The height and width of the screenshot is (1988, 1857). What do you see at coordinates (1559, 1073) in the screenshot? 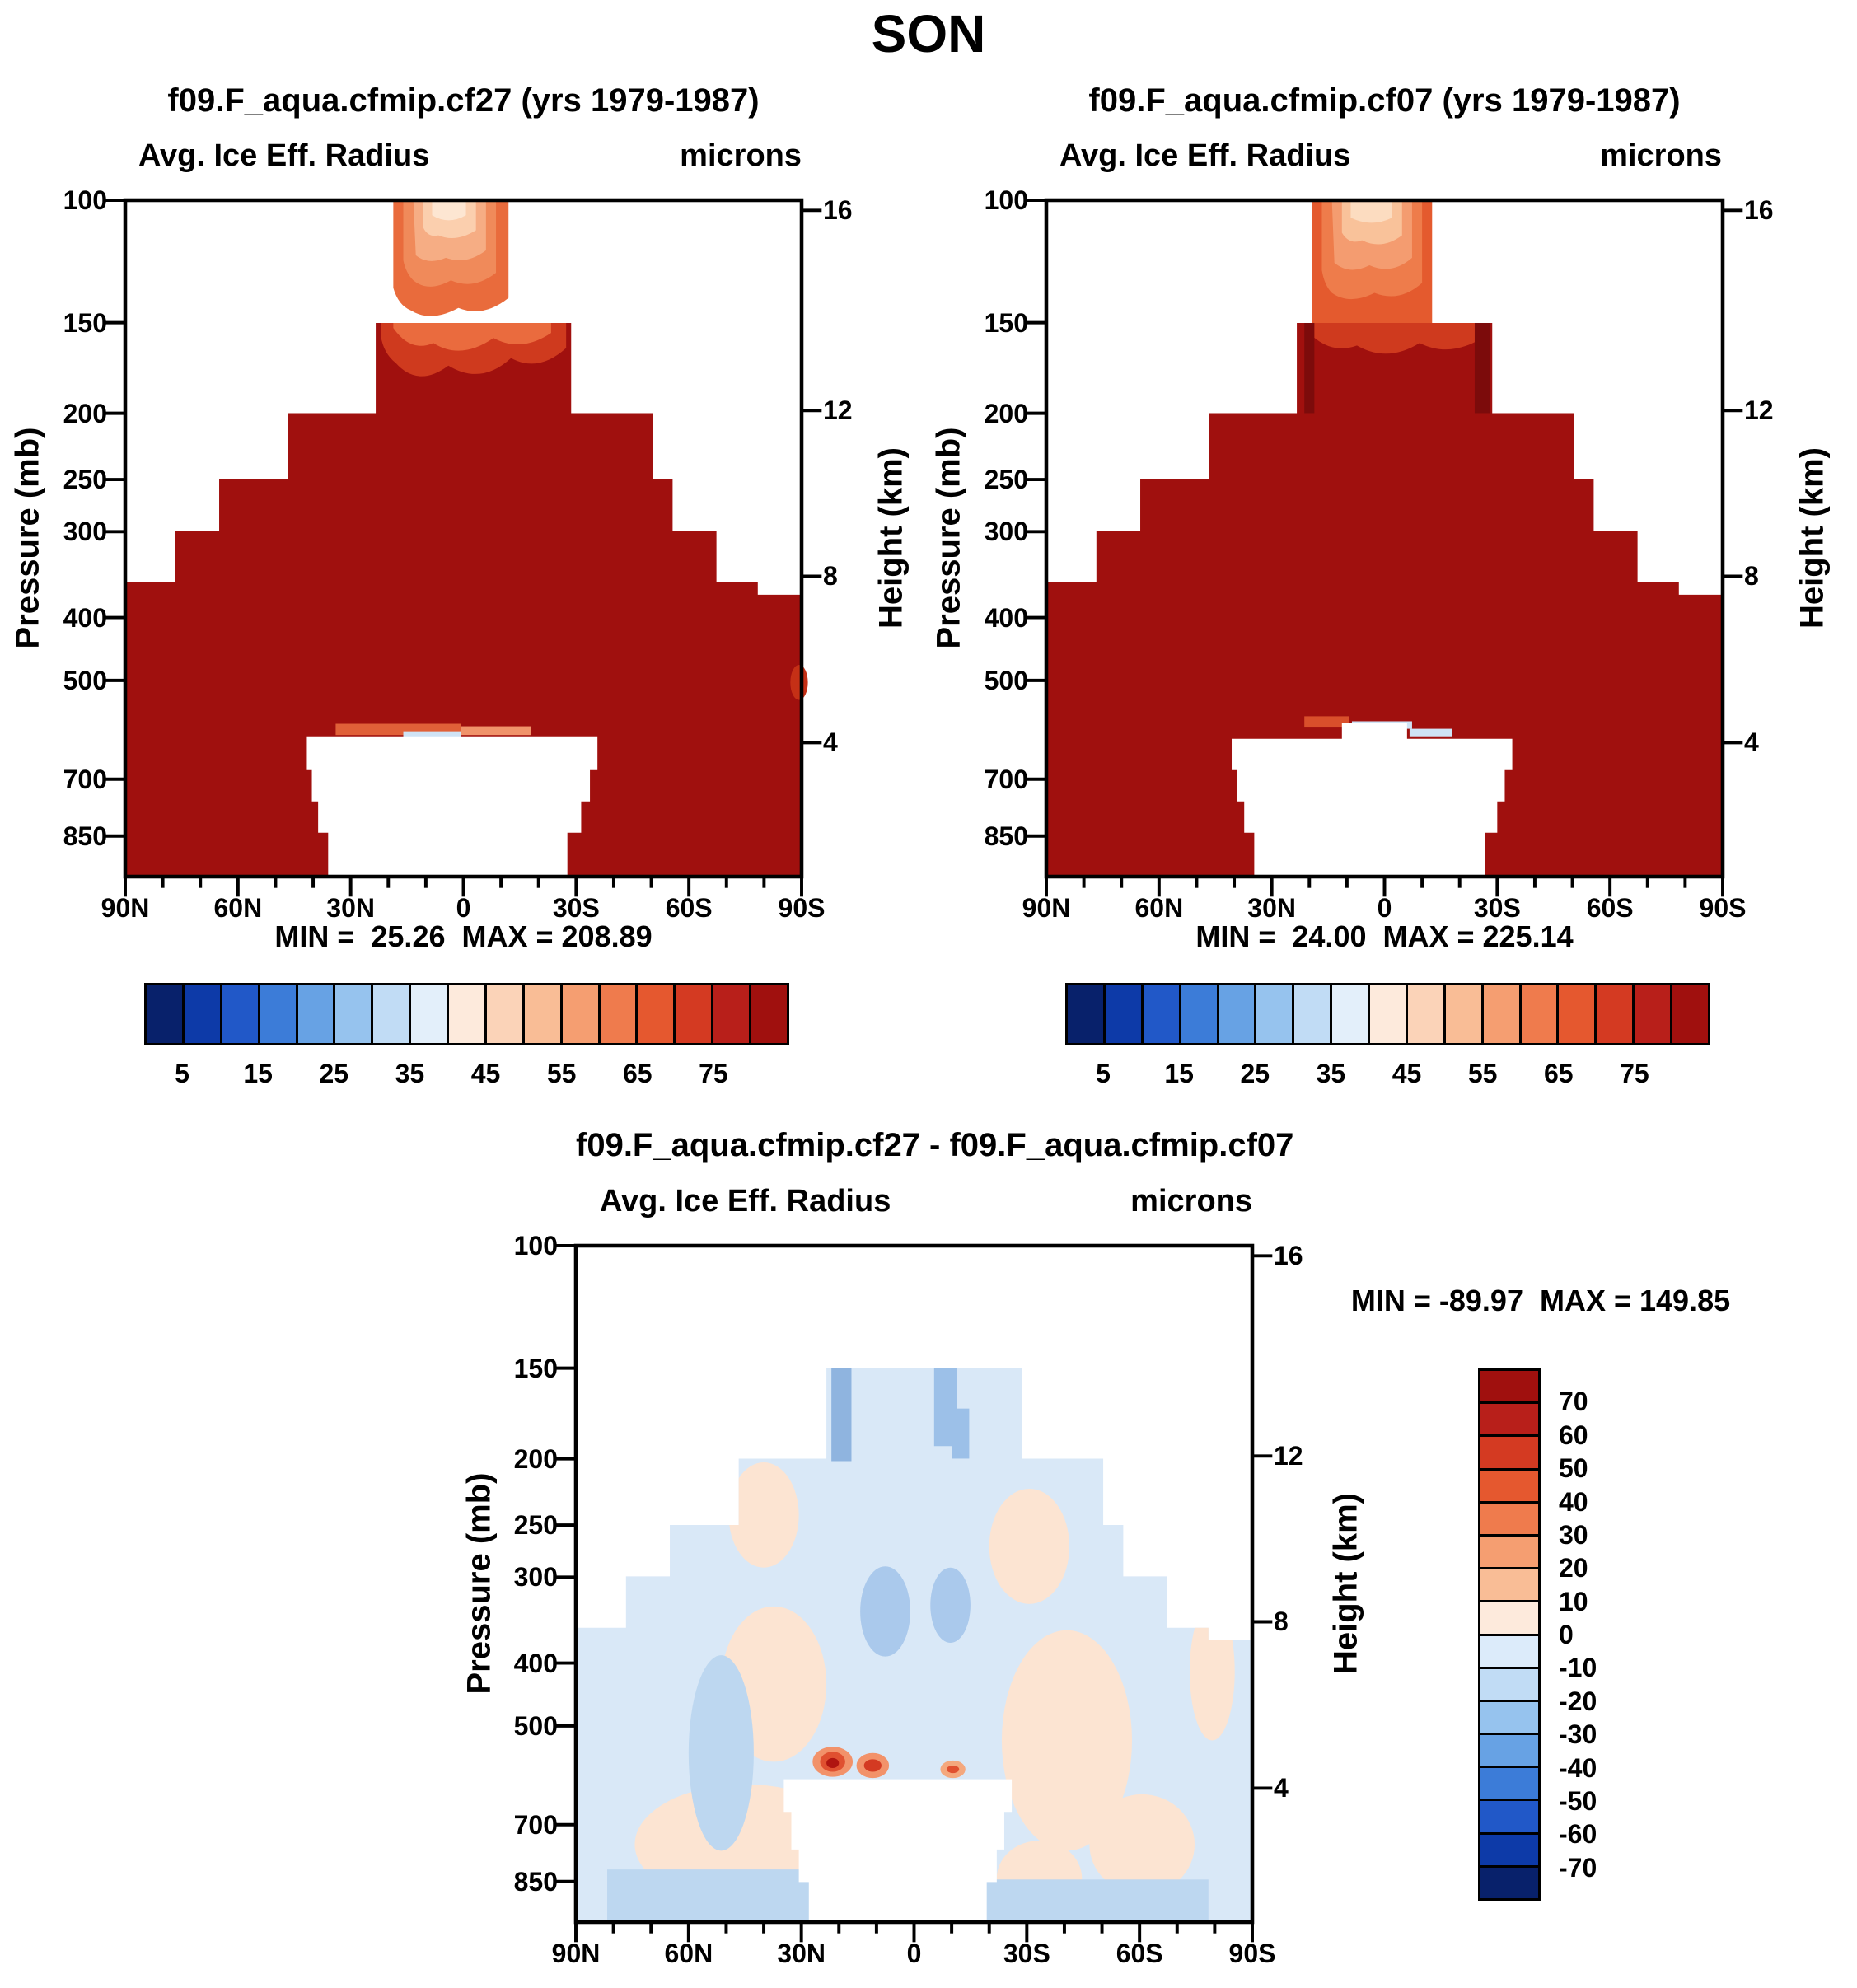
I see `colorbar-tick-label: 65` at bounding box center [1559, 1073].